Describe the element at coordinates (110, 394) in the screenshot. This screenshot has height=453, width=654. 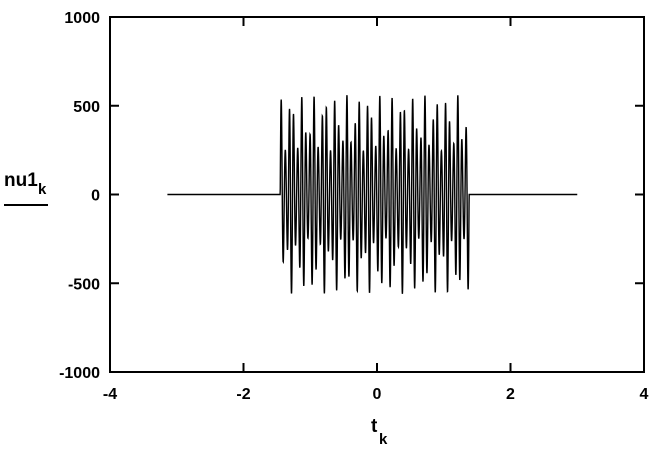
I see `x-tick-label: -4` at that location.